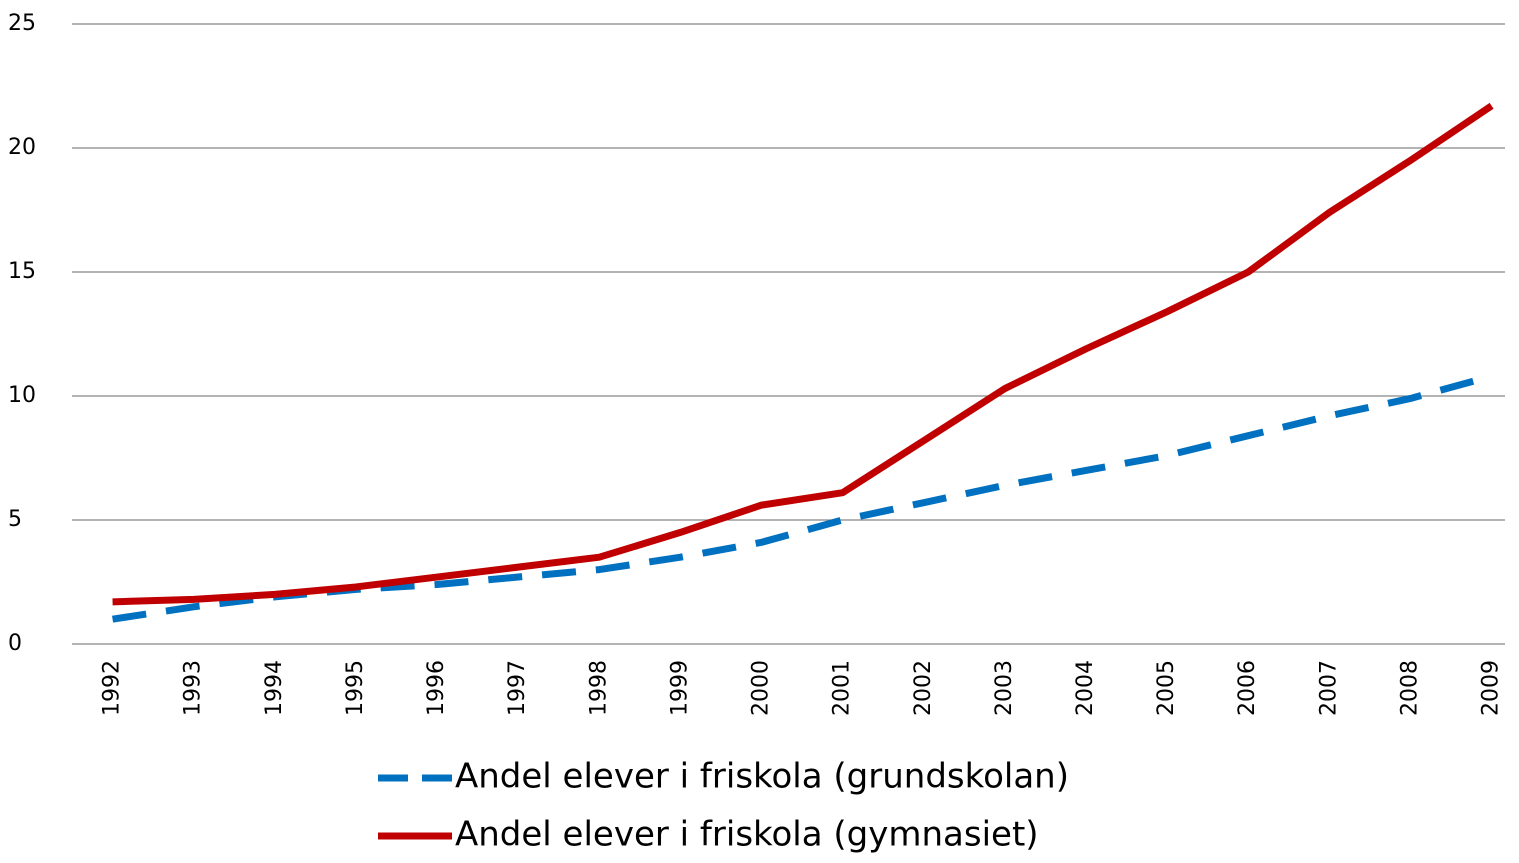 The width and height of the screenshot is (1519, 863). I want to click on y-tick-label: 25, so click(22, 23).